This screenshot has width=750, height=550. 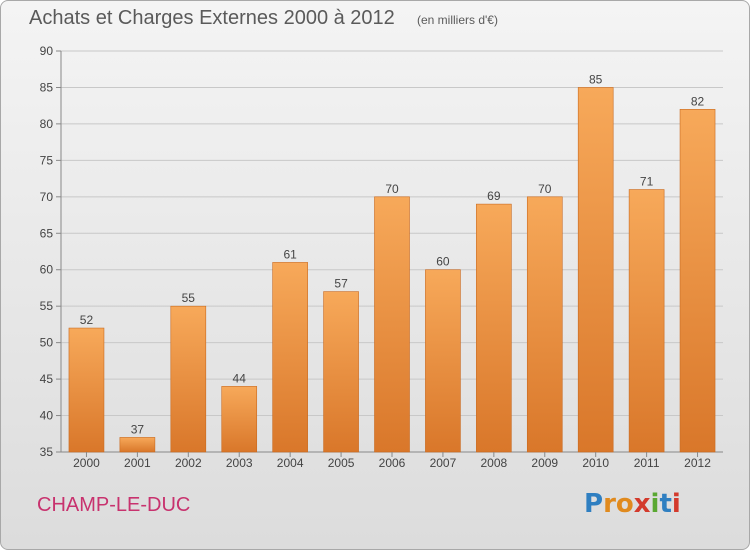 What do you see at coordinates (609, 504) in the screenshot?
I see `logo-letter: r` at bounding box center [609, 504].